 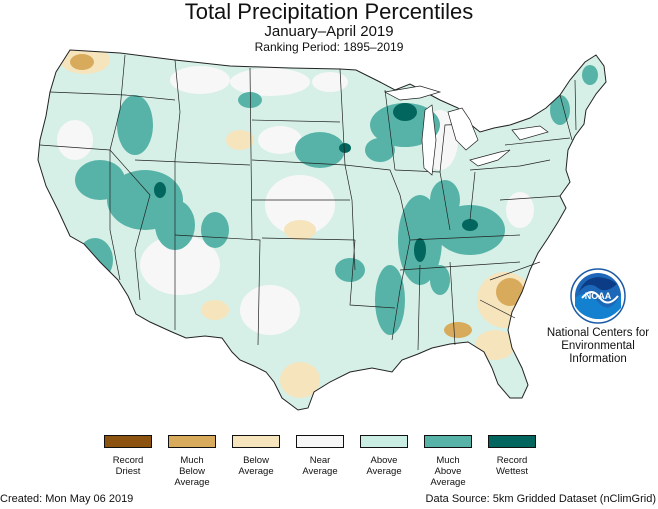 I want to click on noaa-logo-icon: NOAA, so click(x=598, y=296).